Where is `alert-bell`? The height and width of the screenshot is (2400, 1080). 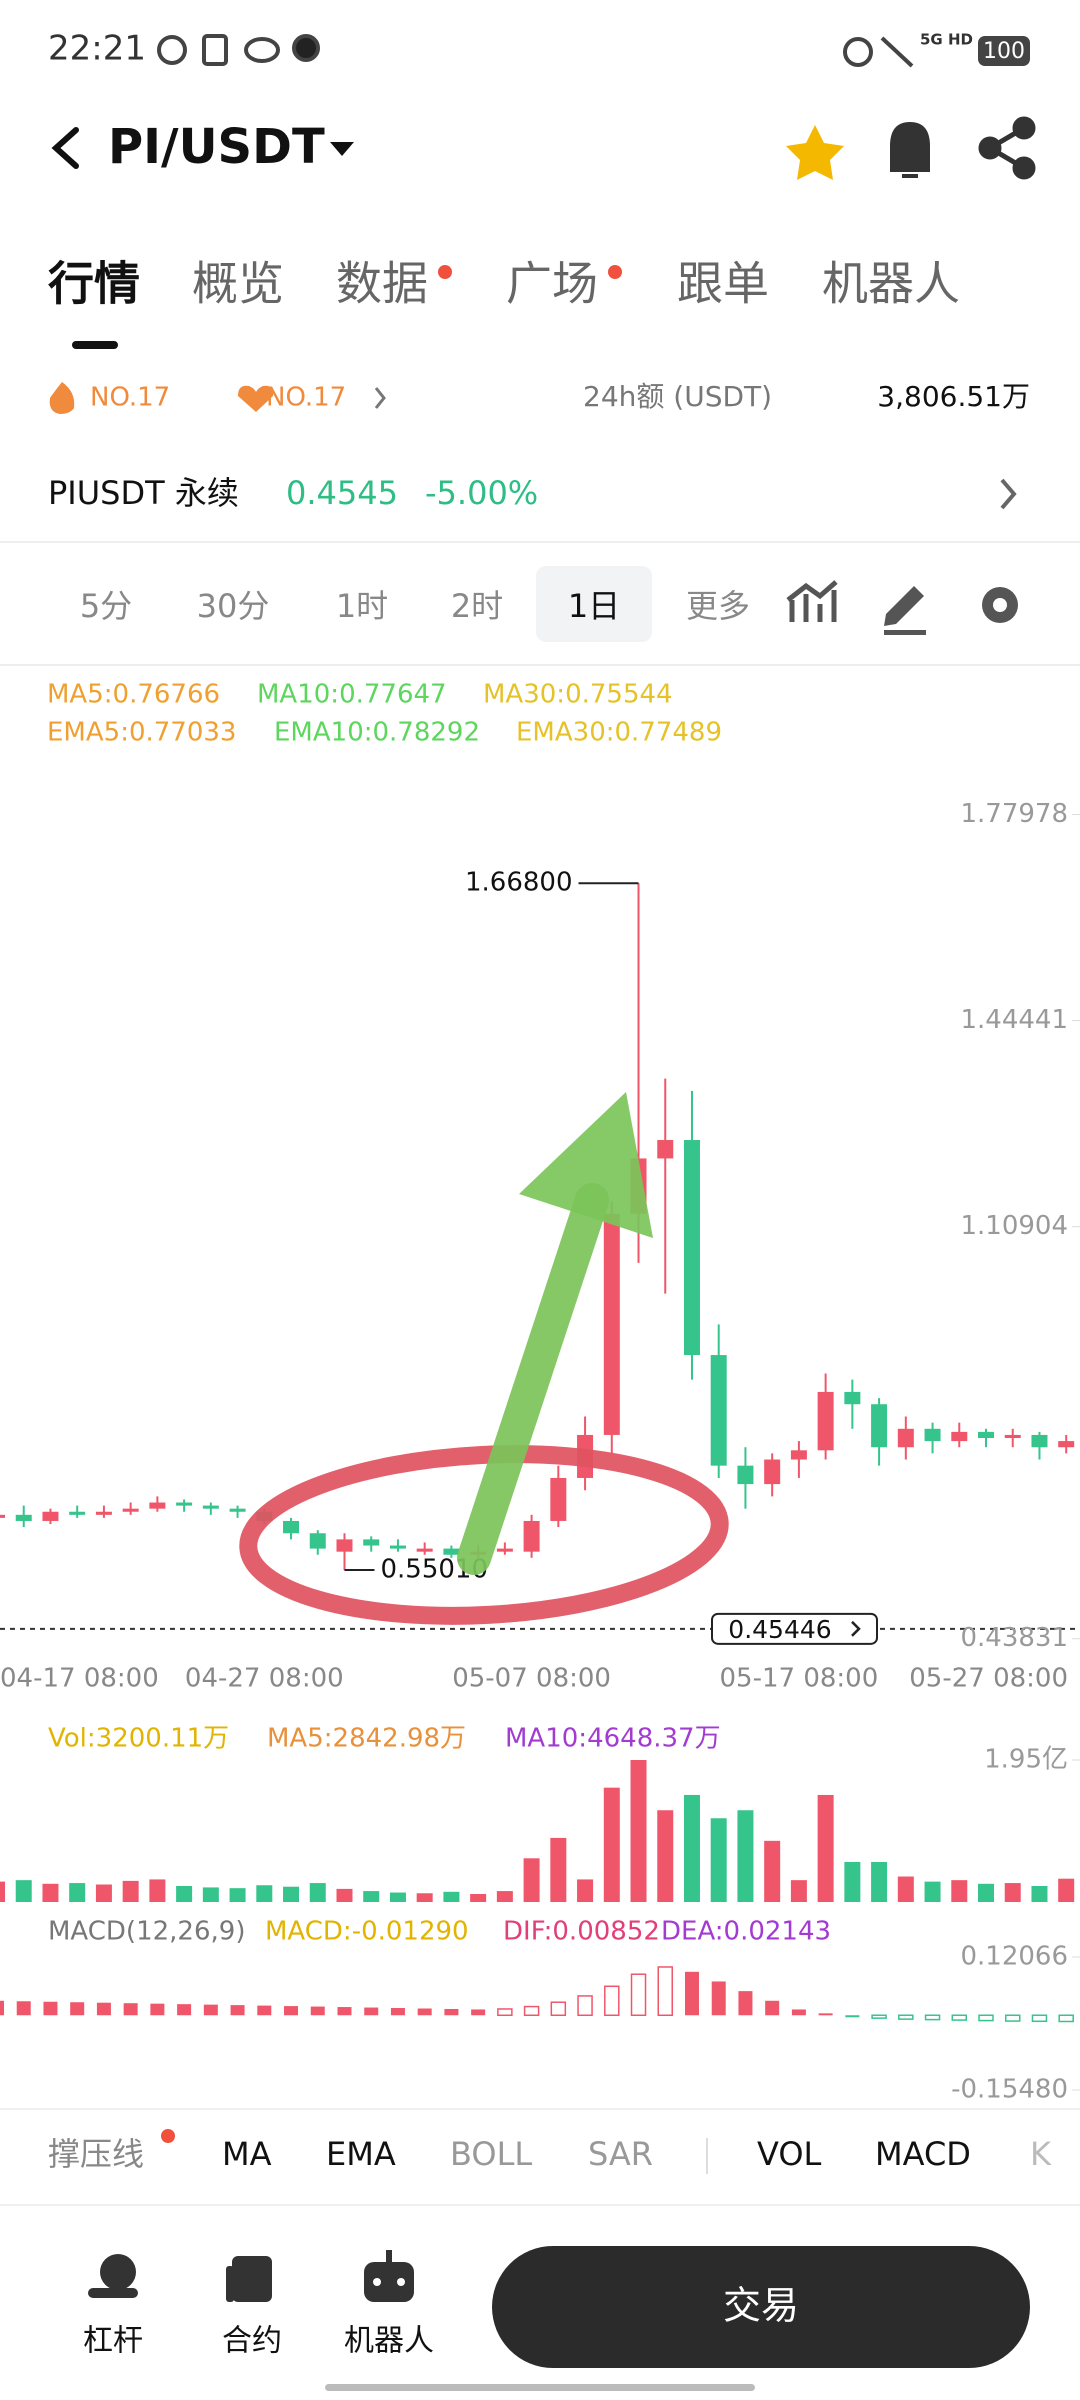
alert-bell is located at coordinates (910, 149).